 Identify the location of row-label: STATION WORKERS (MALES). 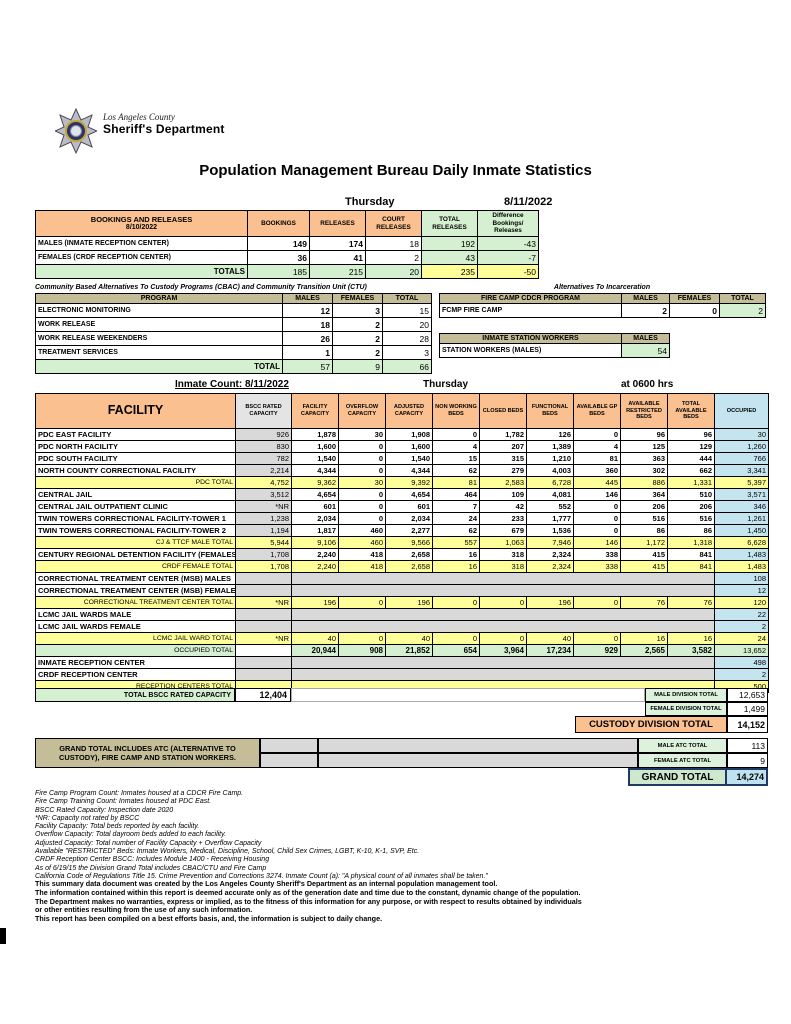
(530, 350).